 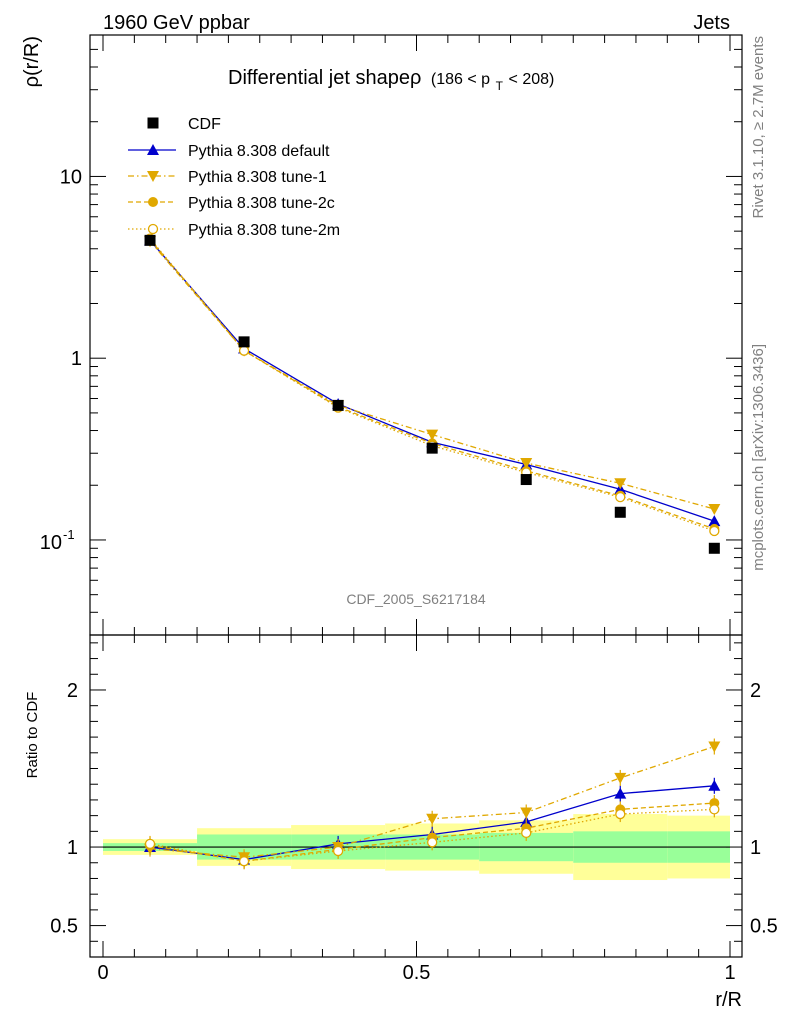 What do you see at coordinates (102, 973) in the screenshot?
I see `x-tick-label: 0` at bounding box center [102, 973].